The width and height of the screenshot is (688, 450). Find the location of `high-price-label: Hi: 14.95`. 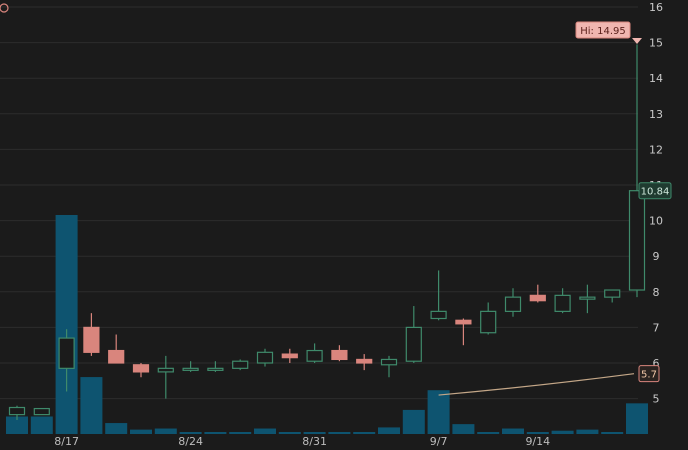

high-price-label: Hi: 14.95 is located at coordinates (603, 30).